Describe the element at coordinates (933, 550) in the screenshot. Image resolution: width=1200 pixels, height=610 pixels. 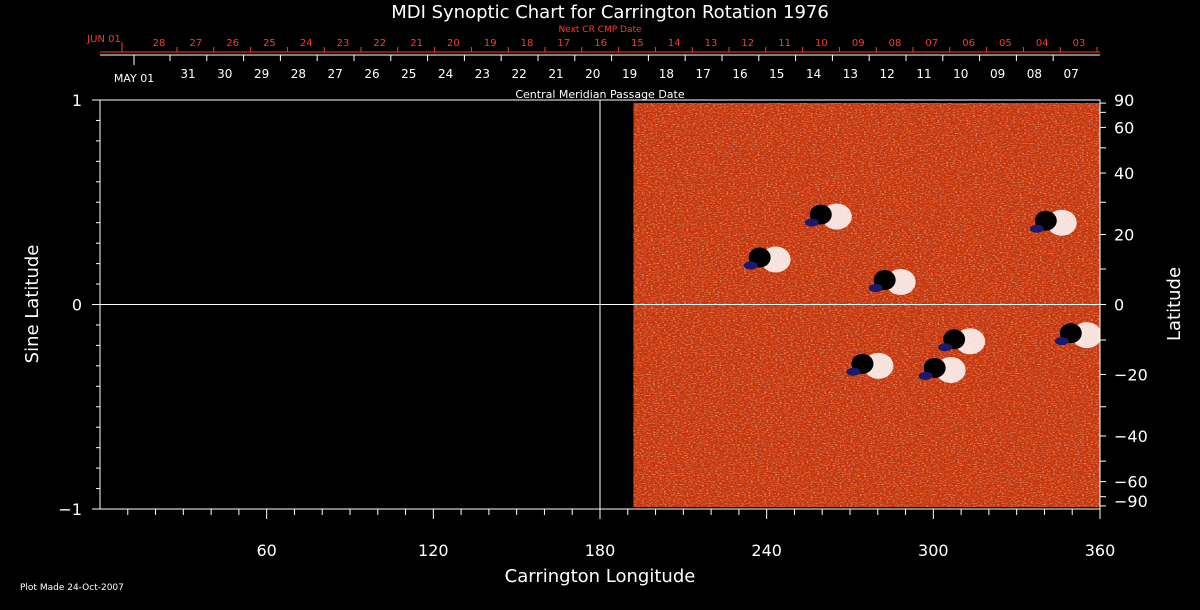
I see `x-tick-label: 300` at that location.